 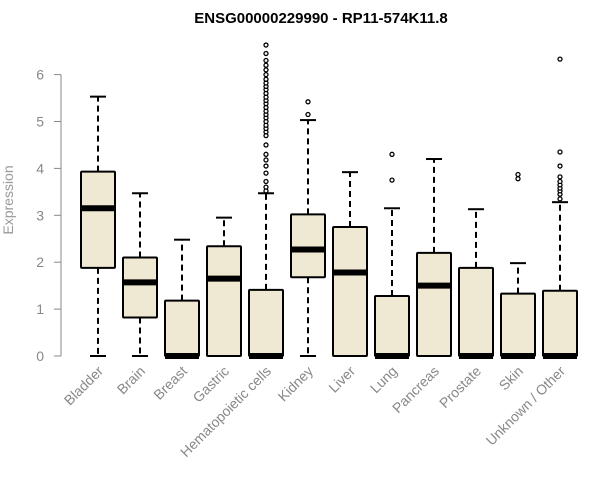 What do you see at coordinates (296, 384) in the screenshot?
I see `x-tick-label: Kidney` at bounding box center [296, 384].